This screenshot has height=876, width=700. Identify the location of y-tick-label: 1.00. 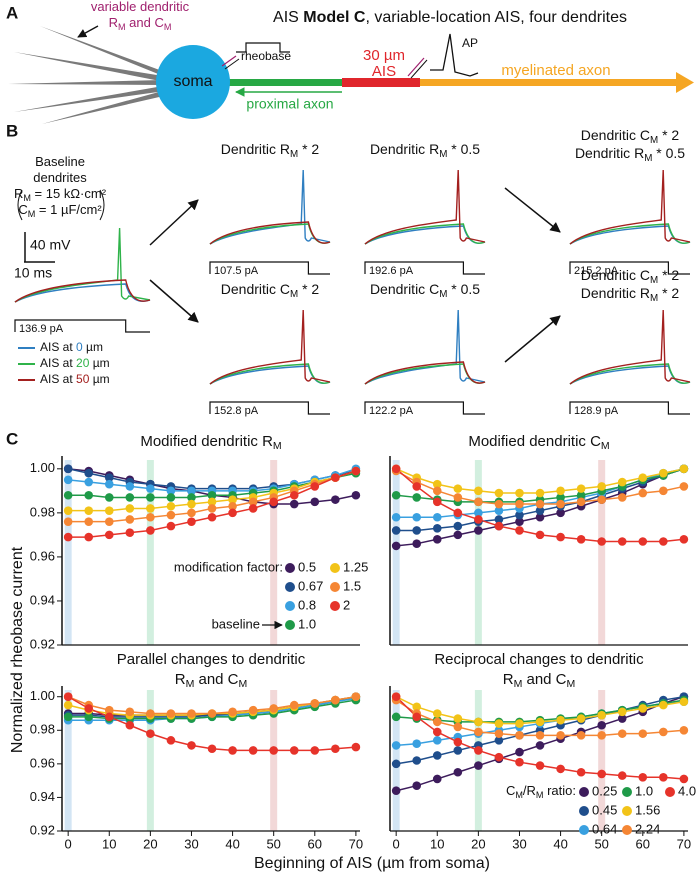
(42, 695).